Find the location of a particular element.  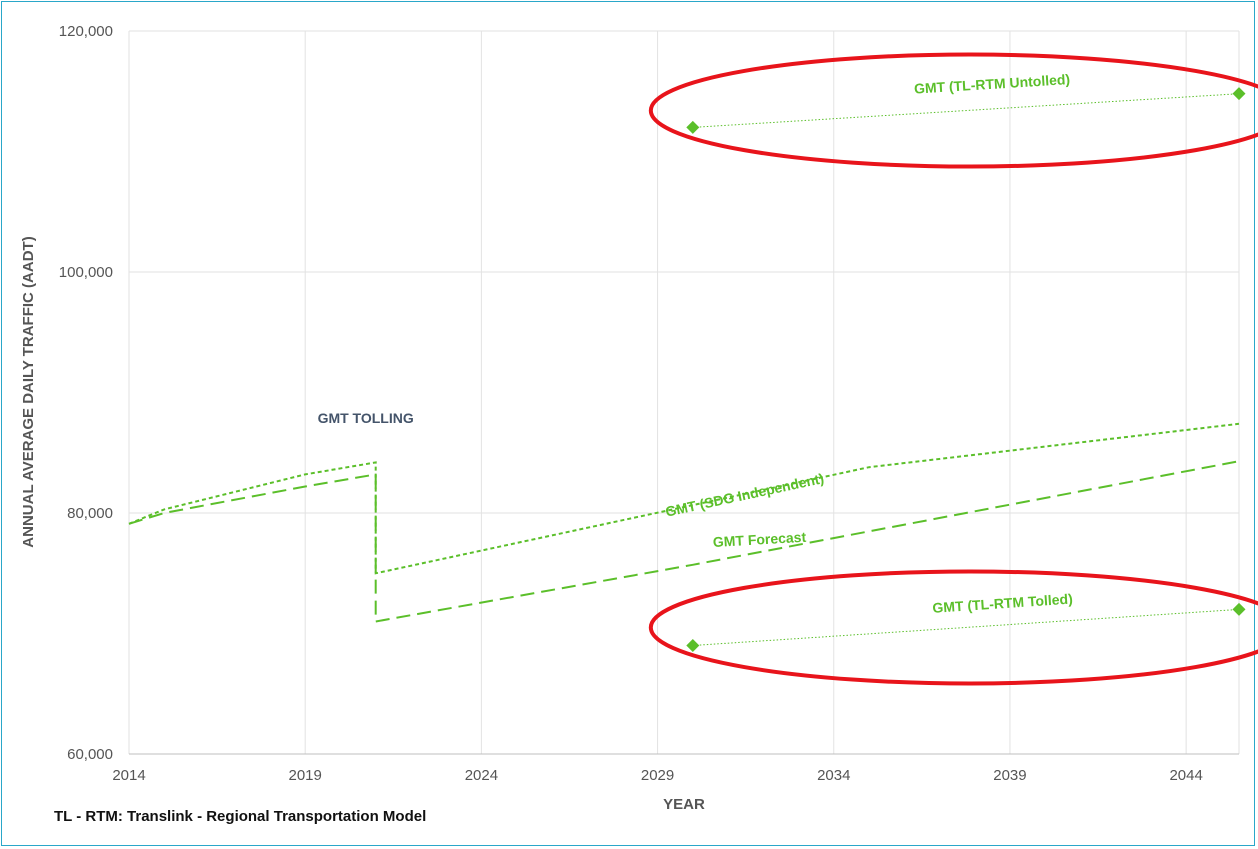

y-tick-120-000: 120,000 is located at coordinates (86, 31).